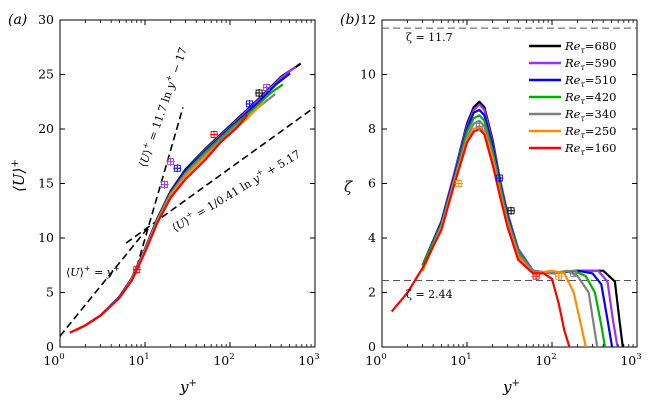  I want to click on y-tick-label: 2, so click(372, 292).